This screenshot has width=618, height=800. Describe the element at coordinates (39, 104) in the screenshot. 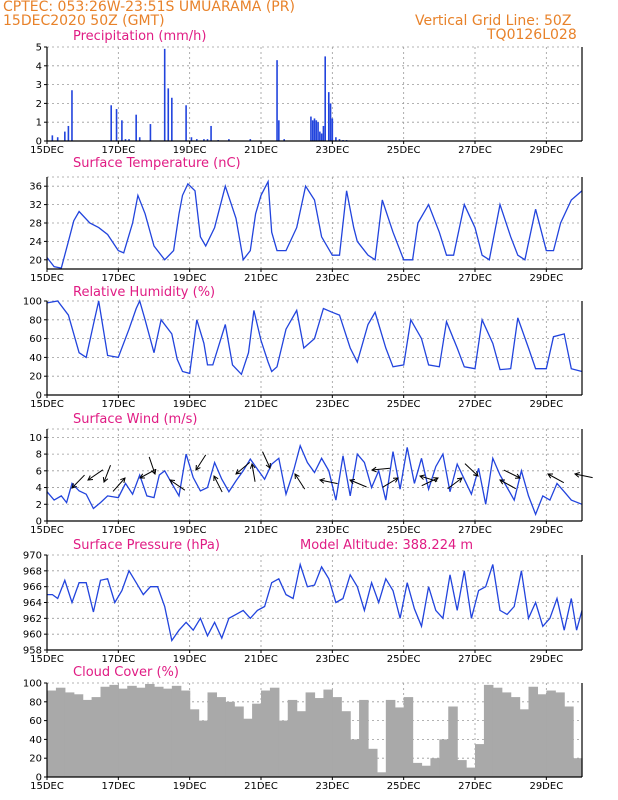

I see `precipitation-ytick-label: 2` at that location.